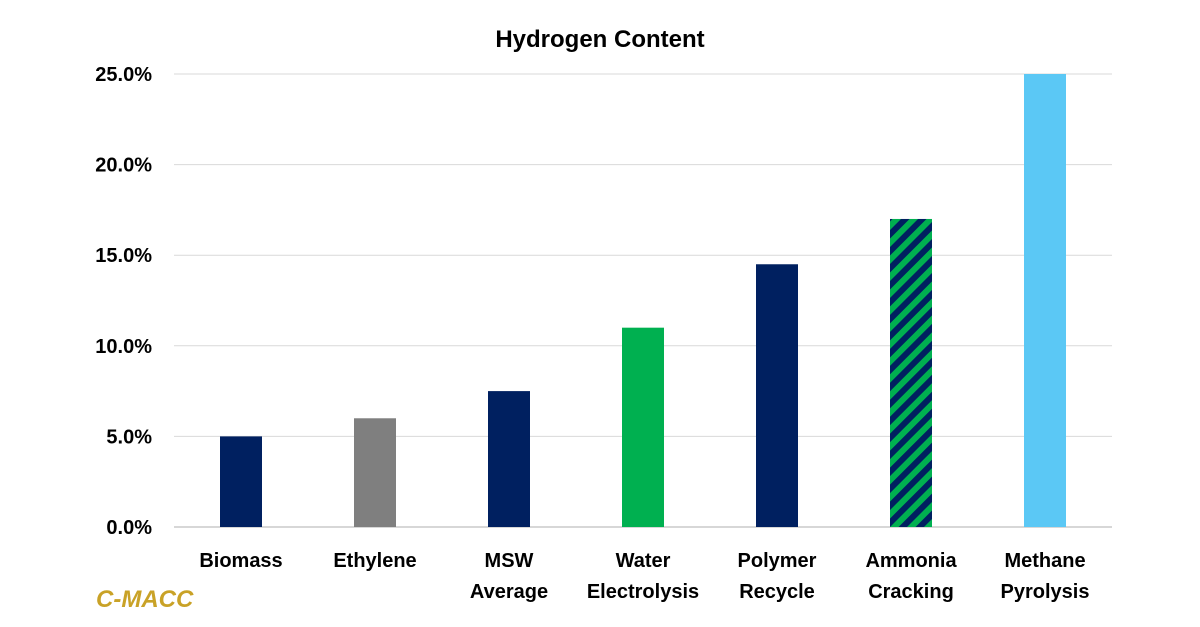  What do you see at coordinates (240, 561) in the screenshot?
I see `x-tick-label: Biomass` at bounding box center [240, 561].